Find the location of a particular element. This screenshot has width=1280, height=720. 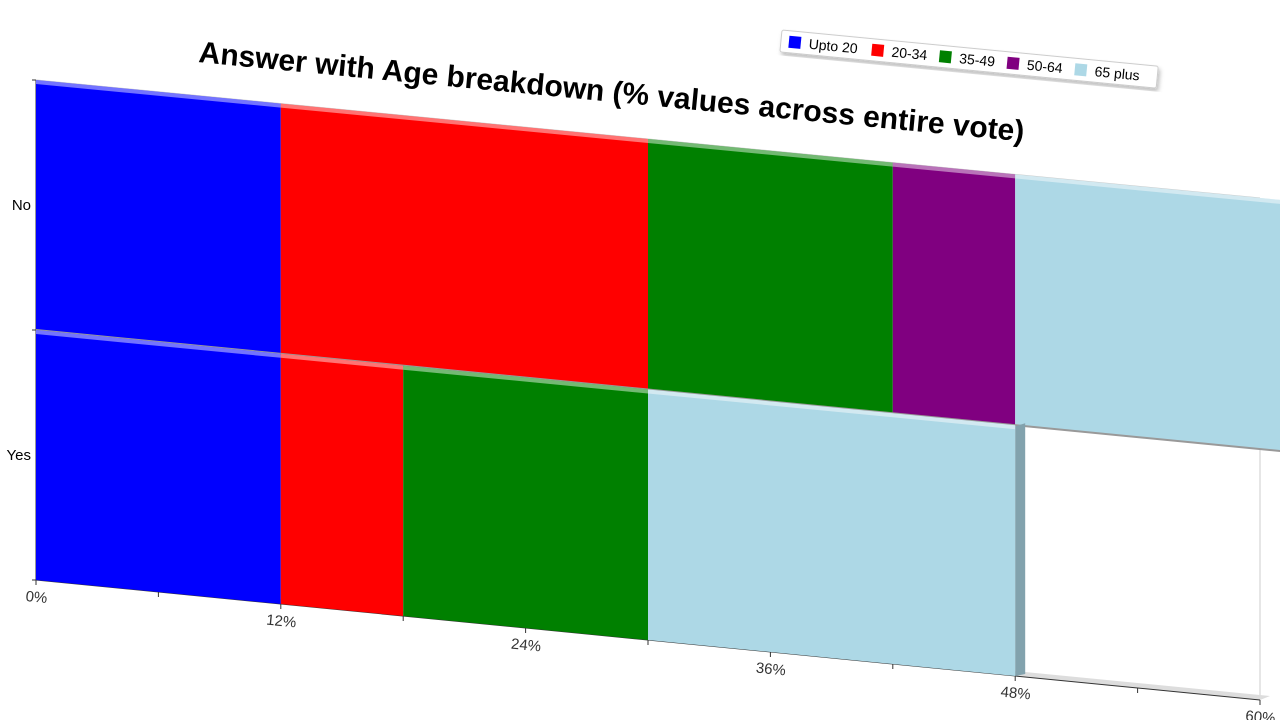

x-tick-label: 12% is located at coordinates (281, 622).